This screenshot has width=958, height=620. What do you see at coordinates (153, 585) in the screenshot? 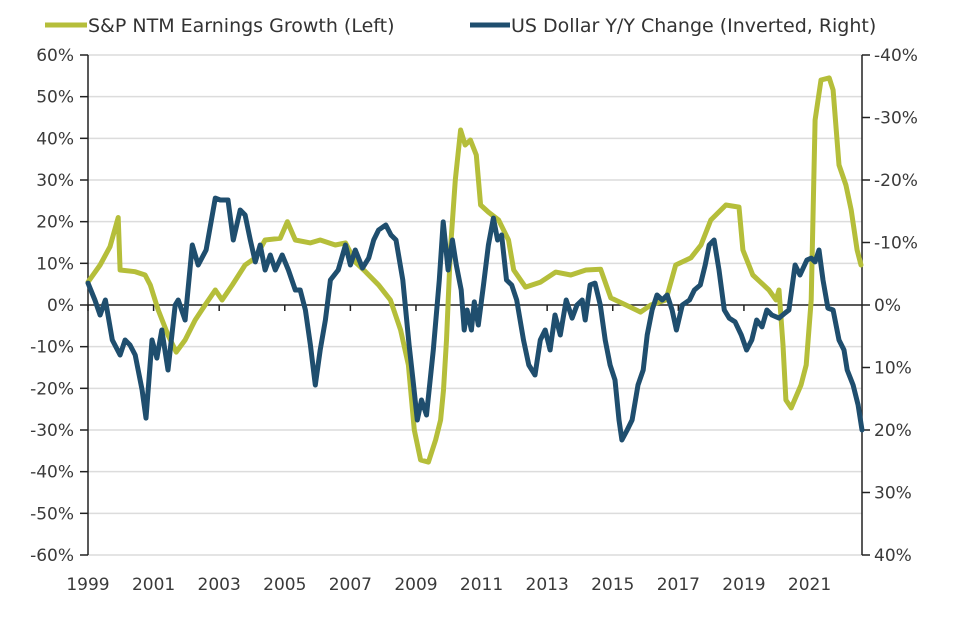
I see `x-axis-tick-label: 2001` at bounding box center [153, 585].